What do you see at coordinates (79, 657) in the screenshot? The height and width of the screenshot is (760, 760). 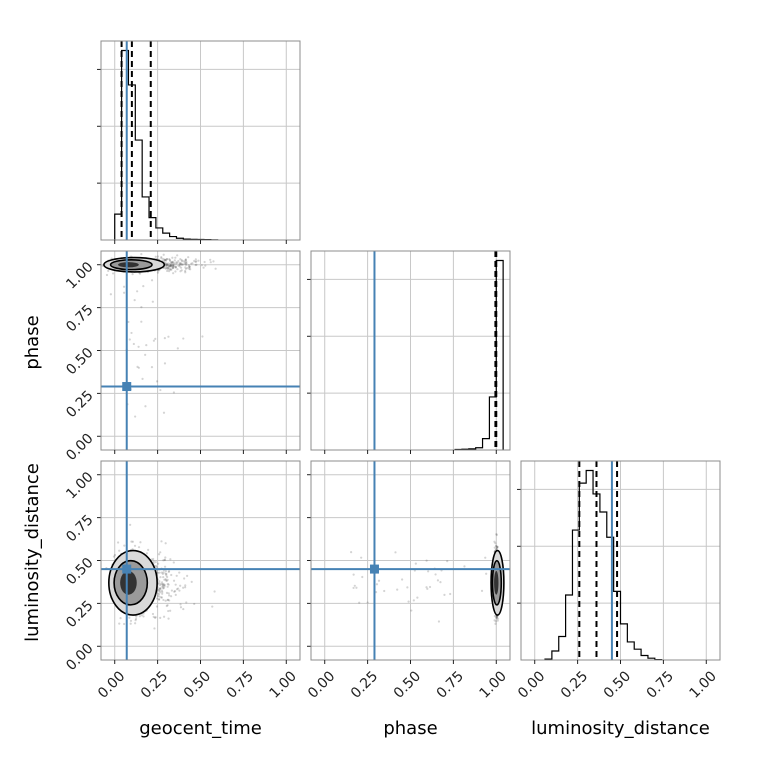 I see `y-tick-label: 0.00` at bounding box center [79, 657].